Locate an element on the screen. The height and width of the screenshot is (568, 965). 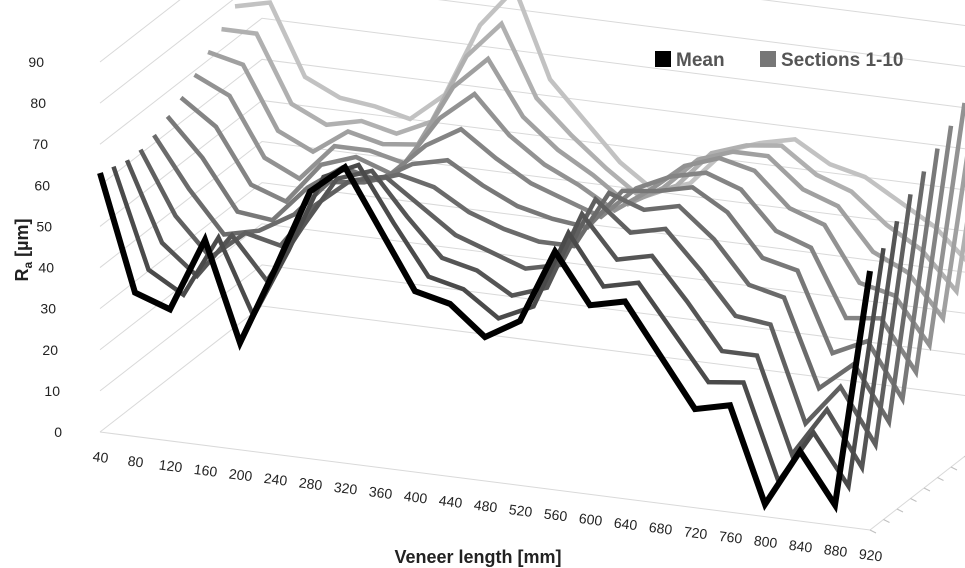
gridline is located at coordinates (532, 31).